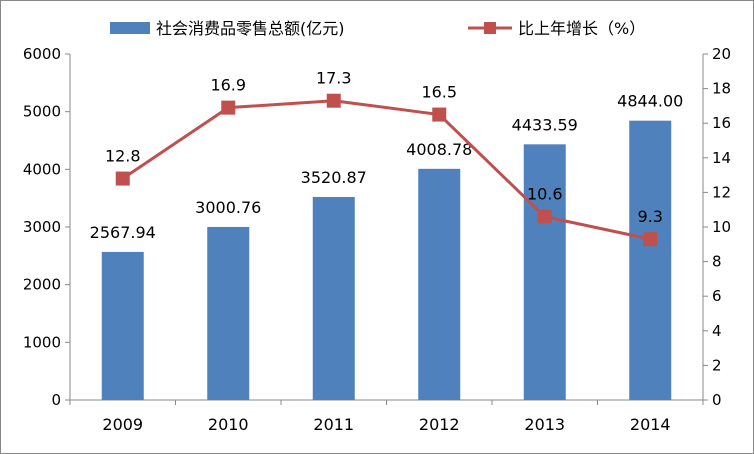  Describe the element at coordinates (490, 28) in the screenshot. I see `legend-line-marker` at that location.